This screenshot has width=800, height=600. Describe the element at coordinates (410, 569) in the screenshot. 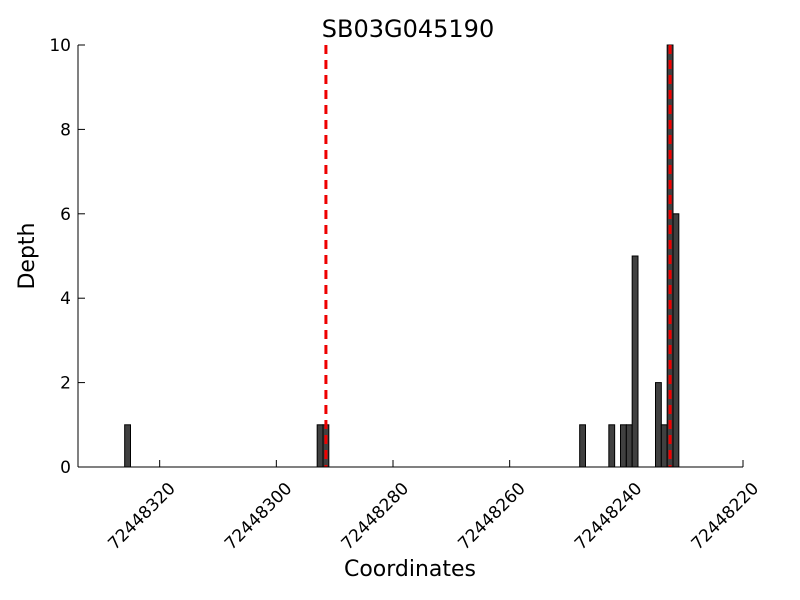

I see `x-axis-label: Coordinates` at that location.